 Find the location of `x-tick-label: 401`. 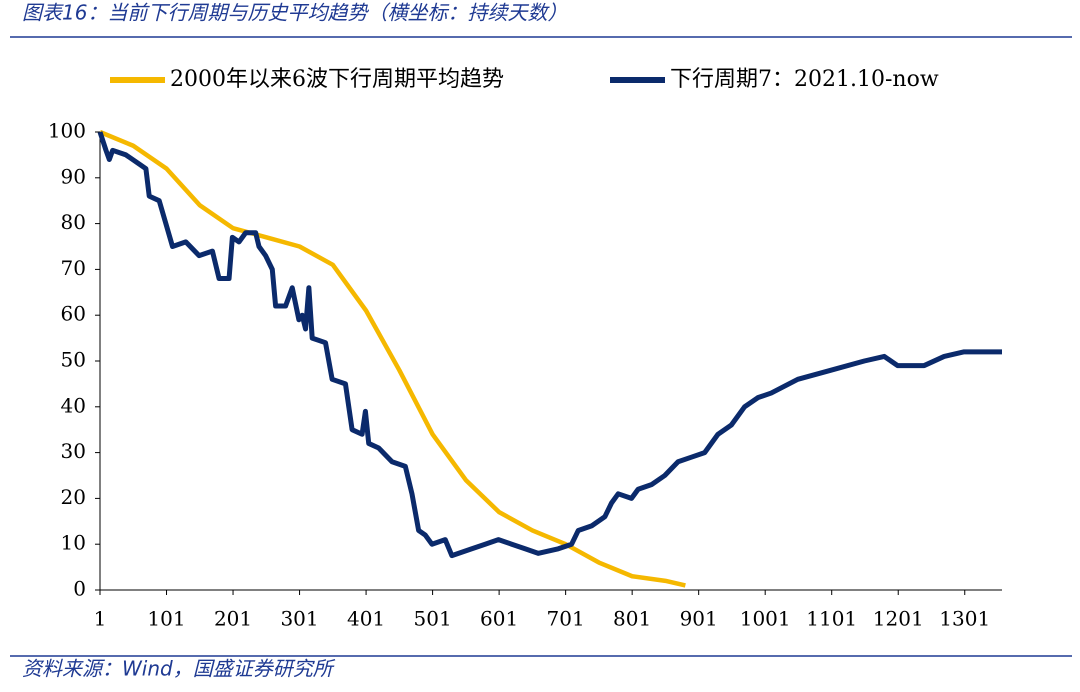

x-tick-label: 401 is located at coordinates (366, 619).